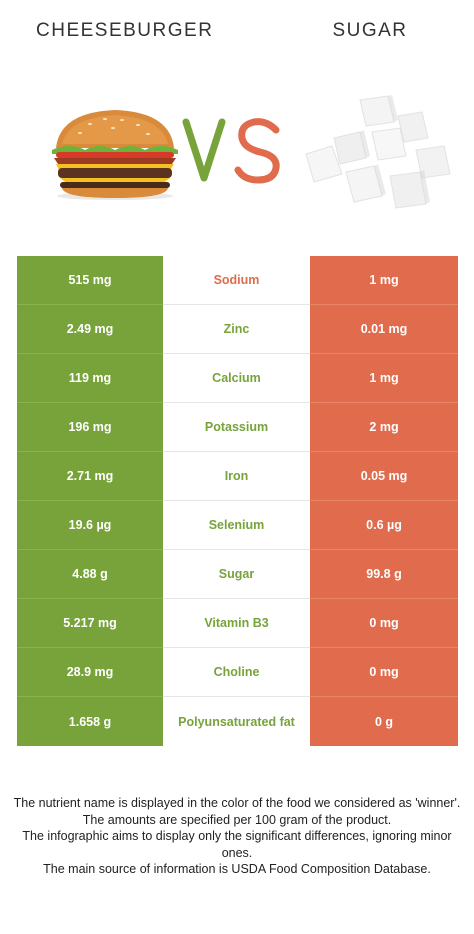 The image size is (474, 934). Describe the element at coordinates (90, 329) in the screenshot. I see `left-value-cell: 2.49 mg` at that location.